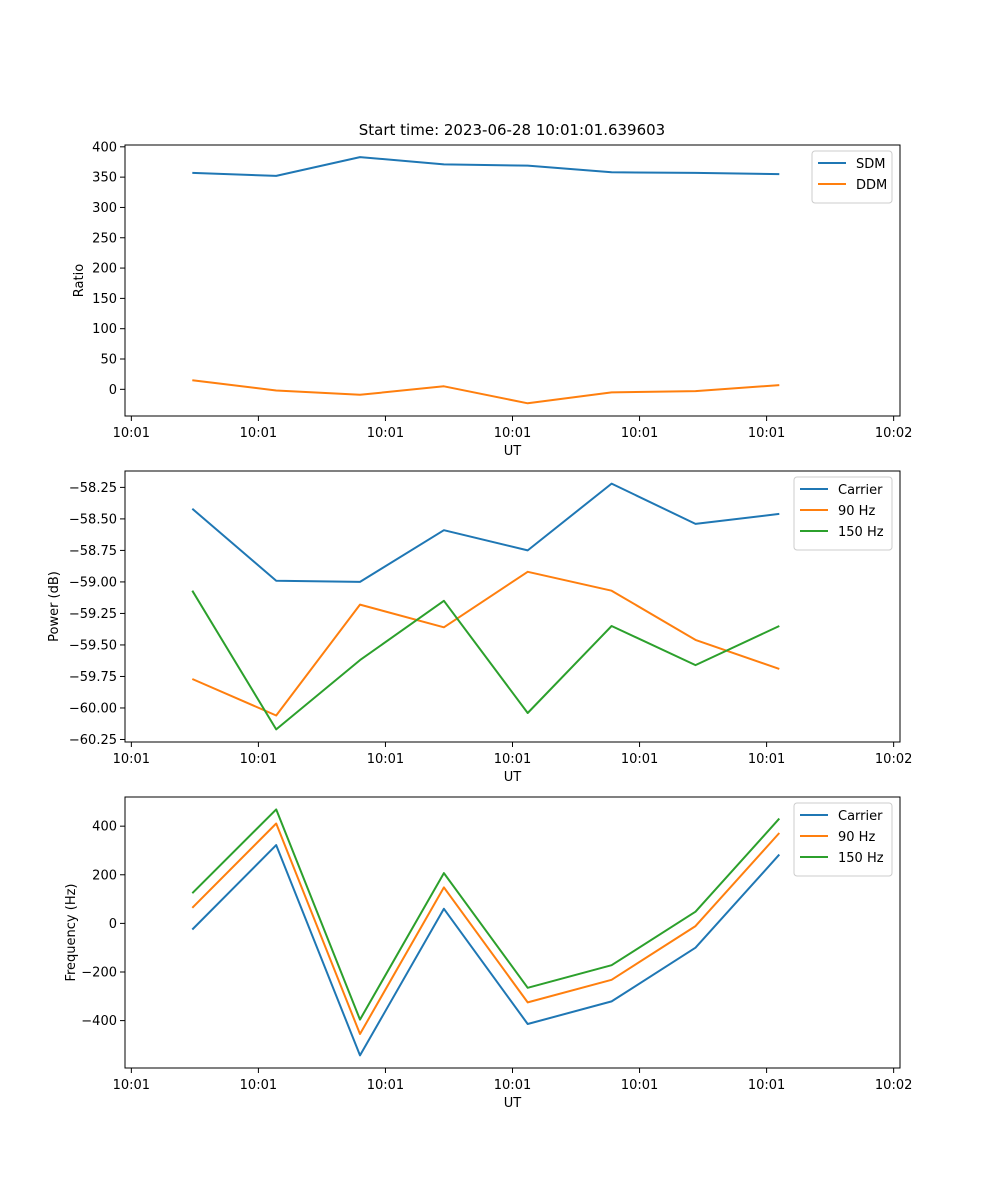 Image resolution: width=1000 pixels, height=1200 pixels. Describe the element at coordinates (512, 130) in the screenshot. I see `chart-title: Start time: 2023-06-28 10:01:01.639603` at that location.